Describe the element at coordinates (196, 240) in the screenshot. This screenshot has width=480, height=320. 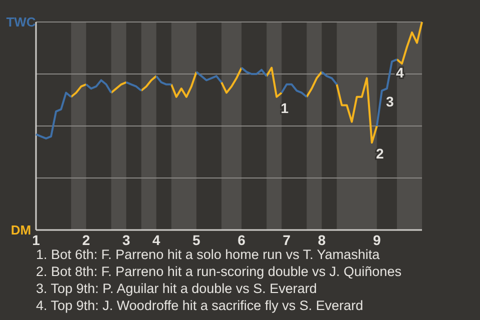
I see `x-tick-label: 5` at that location.